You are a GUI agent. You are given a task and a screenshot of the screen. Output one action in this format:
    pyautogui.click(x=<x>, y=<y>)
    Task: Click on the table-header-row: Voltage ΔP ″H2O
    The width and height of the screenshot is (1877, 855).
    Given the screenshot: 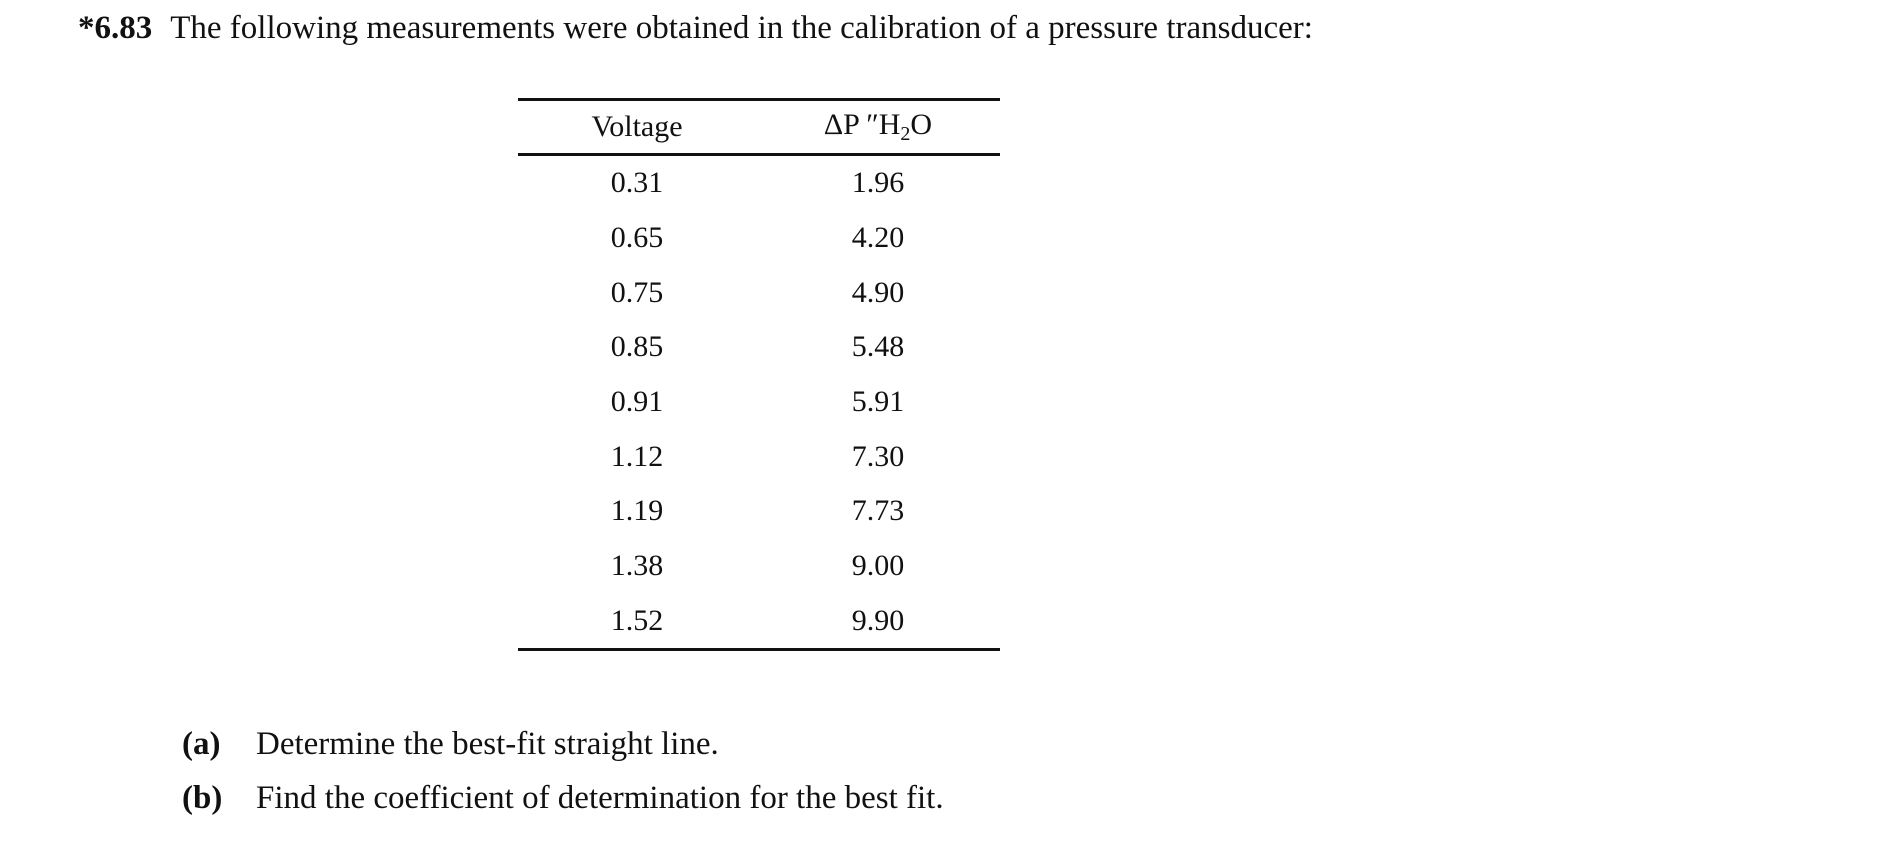 What is the action you would take?
    pyautogui.click(x=759, y=127)
    